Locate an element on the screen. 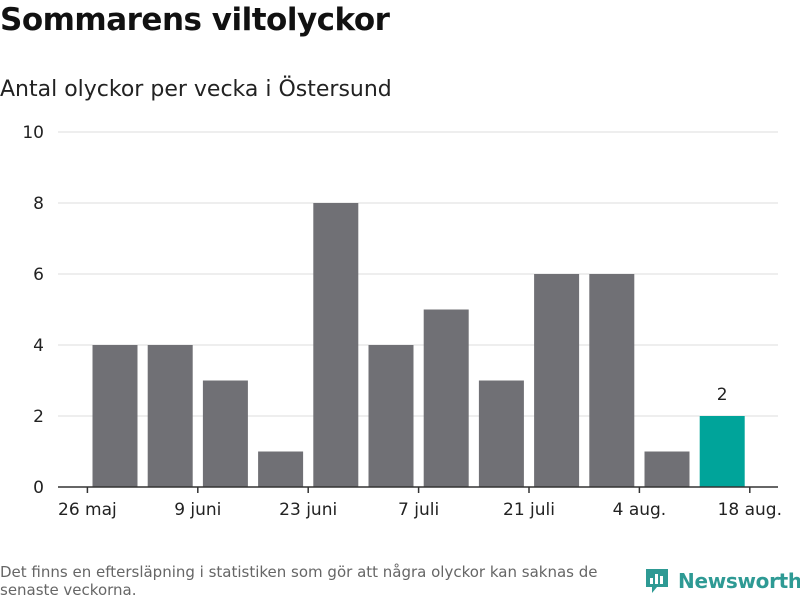 The height and width of the screenshot is (600, 800). x-tick-label: 9 juni is located at coordinates (197, 510).